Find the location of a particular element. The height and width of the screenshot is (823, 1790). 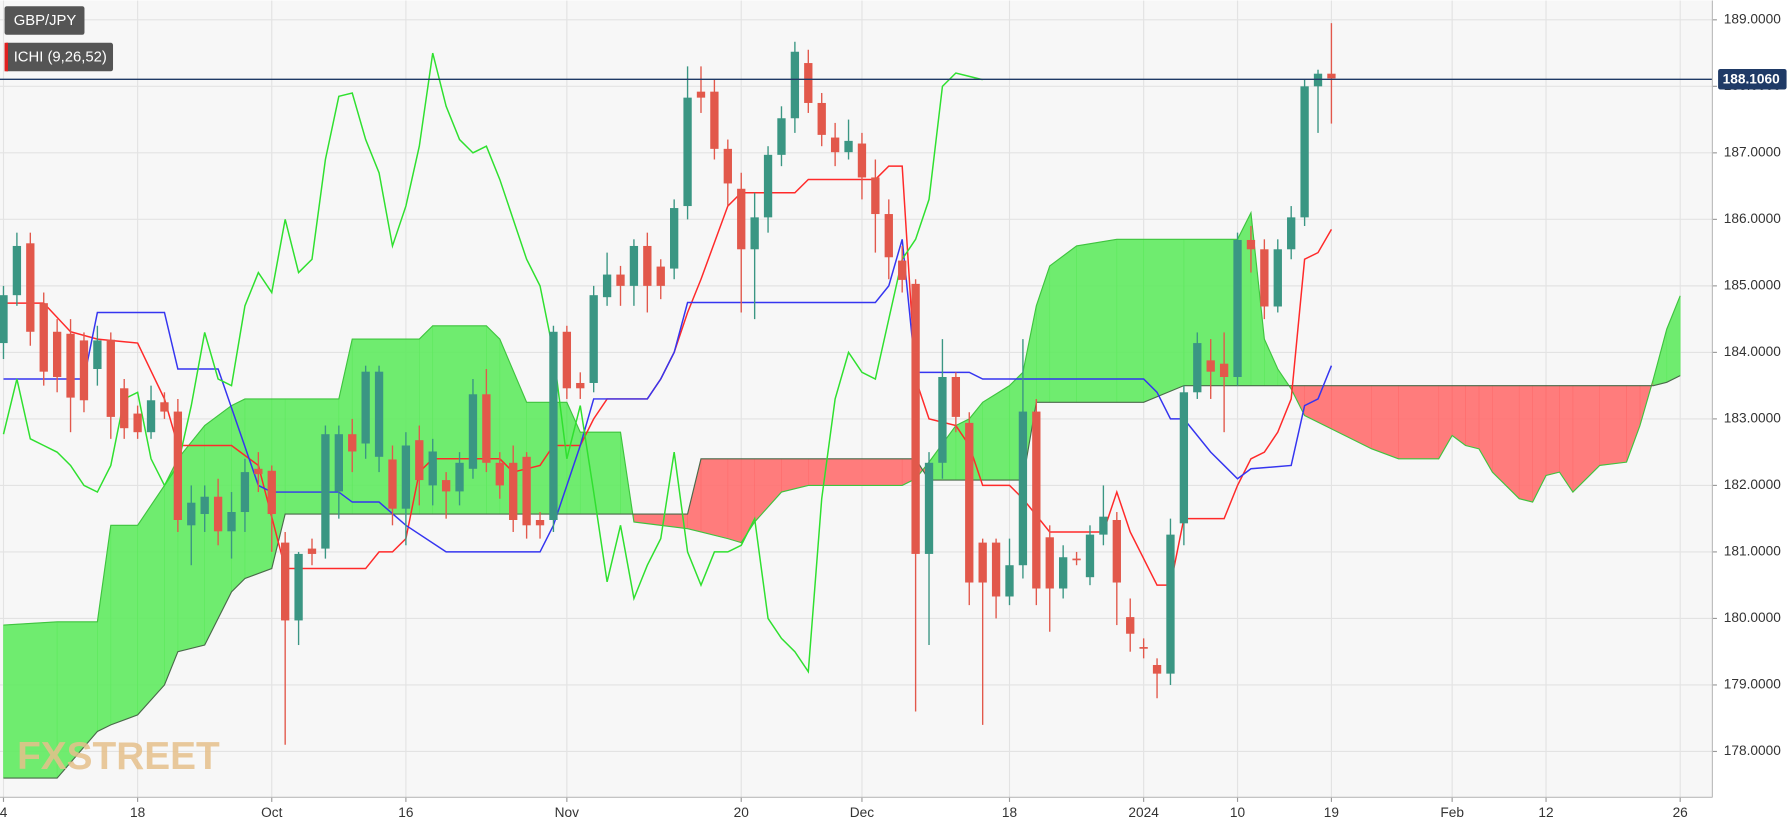

last-price-box is located at coordinates (1752, 79).